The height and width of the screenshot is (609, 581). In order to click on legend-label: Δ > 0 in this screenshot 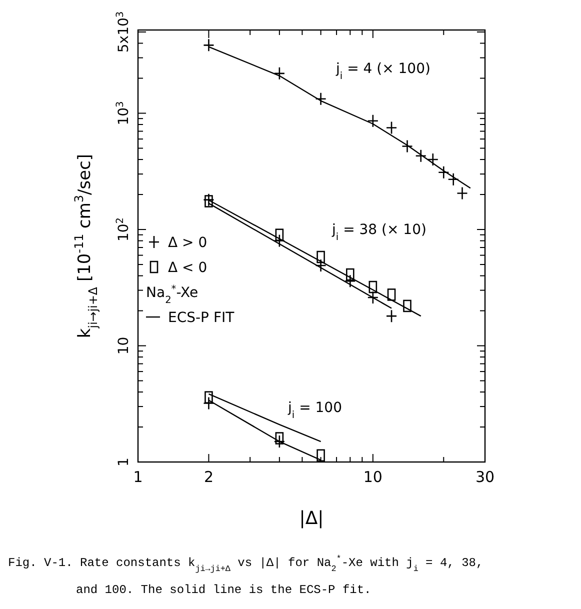, I will do `click(188, 242)`.